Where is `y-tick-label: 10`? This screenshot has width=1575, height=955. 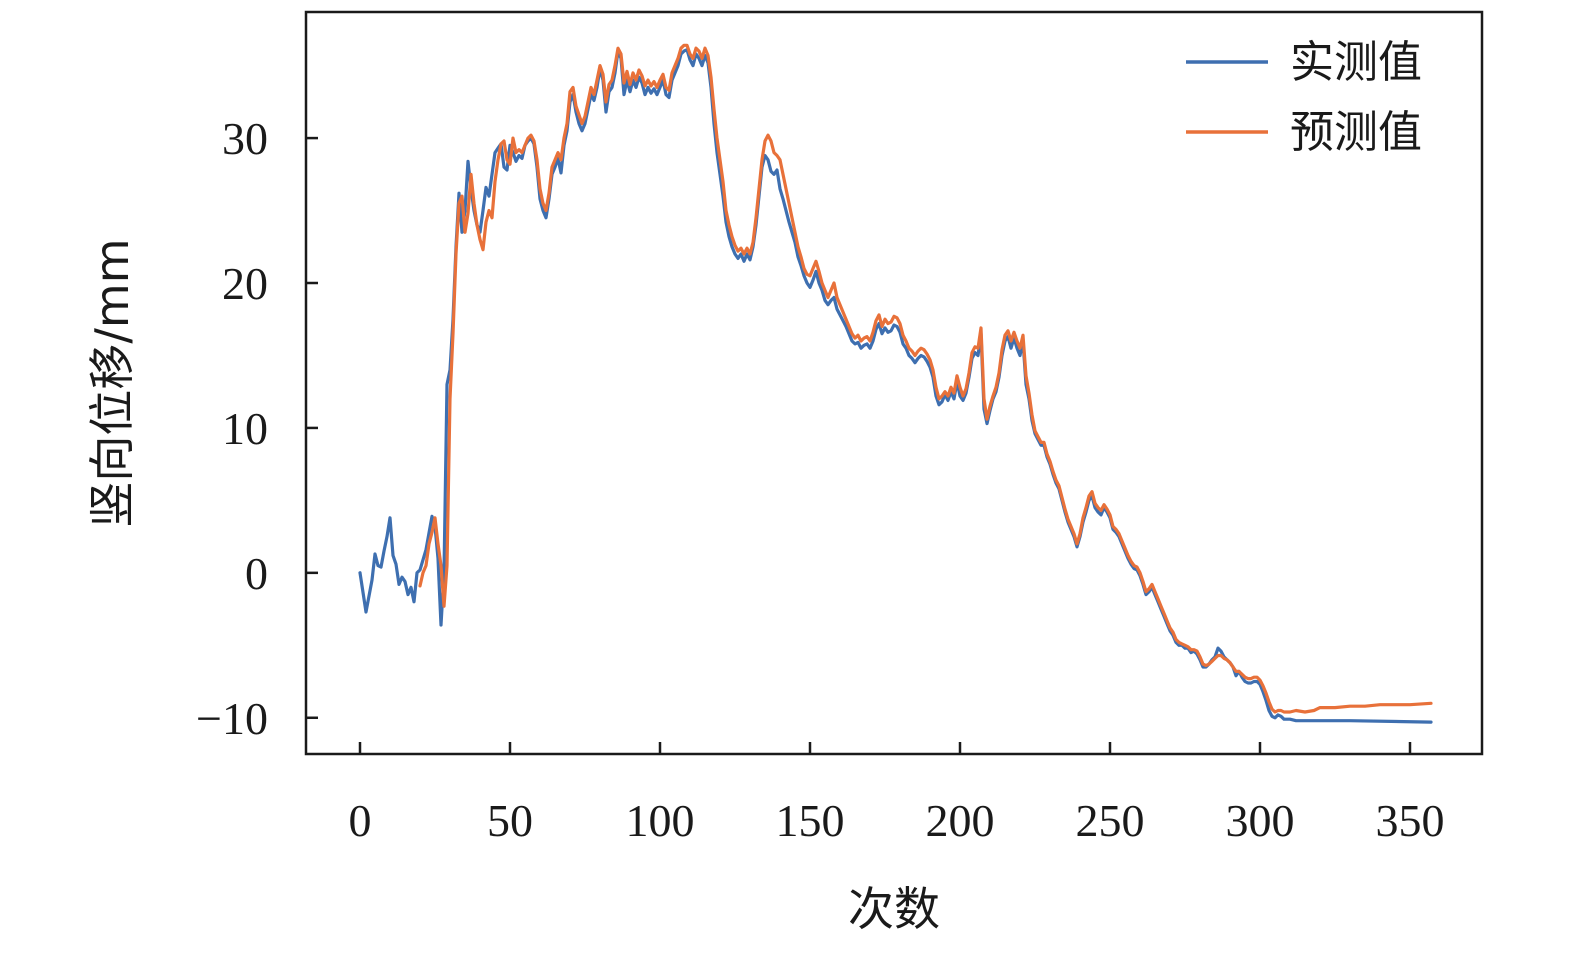
y-tick-label: 10 is located at coordinates (245, 428).